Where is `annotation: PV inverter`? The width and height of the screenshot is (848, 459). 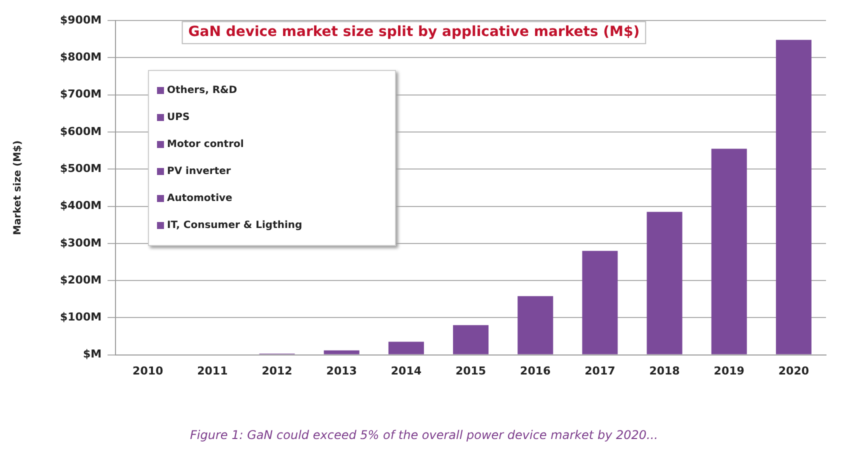
annotation: PV inverter is located at coordinates (199, 171).